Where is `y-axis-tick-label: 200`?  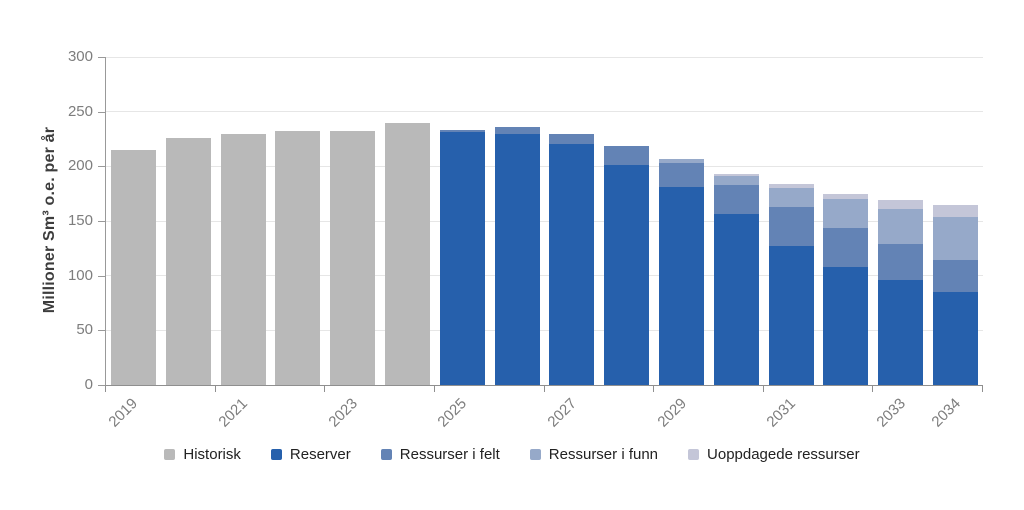 y-axis-tick-label: 200 is located at coordinates (80, 166).